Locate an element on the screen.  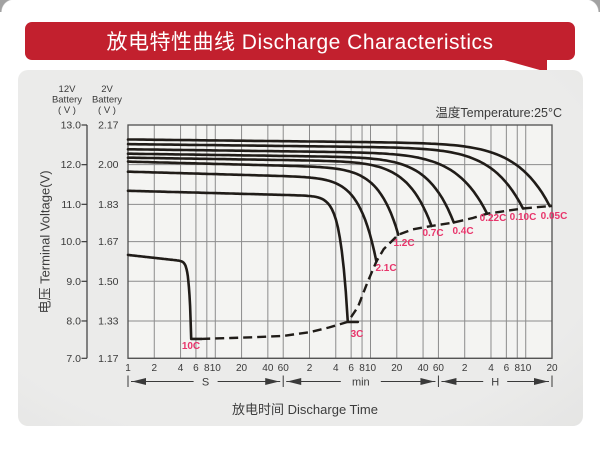
y-tick-label-12v: 7.0 is located at coordinates (73, 359).